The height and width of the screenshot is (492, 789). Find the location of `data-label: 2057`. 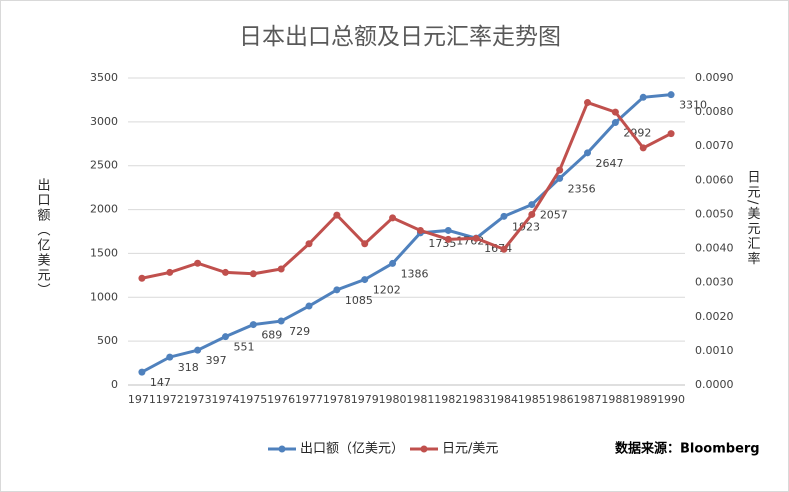

data-label: 2057 is located at coordinates (554, 215).